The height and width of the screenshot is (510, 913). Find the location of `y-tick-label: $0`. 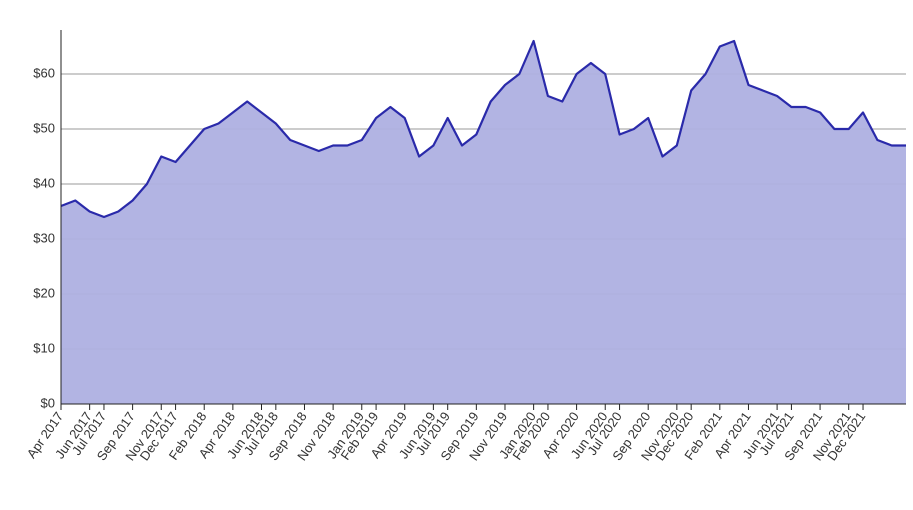

y-tick-label: $0 is located at coordinates (48, 402).